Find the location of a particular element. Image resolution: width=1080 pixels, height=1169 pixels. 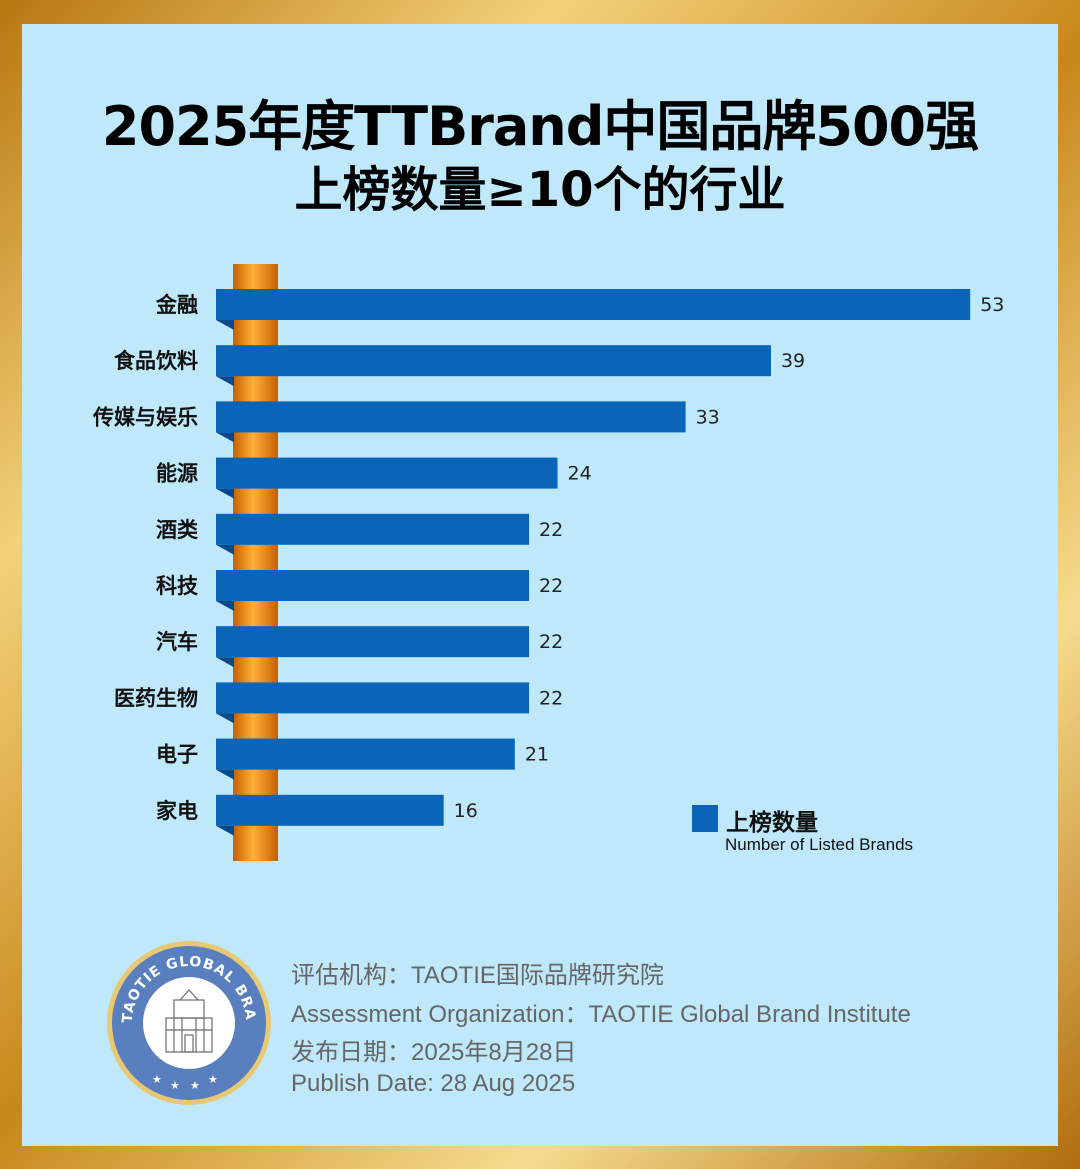

value-label-0: 53 is located at coordinates (992, 305).